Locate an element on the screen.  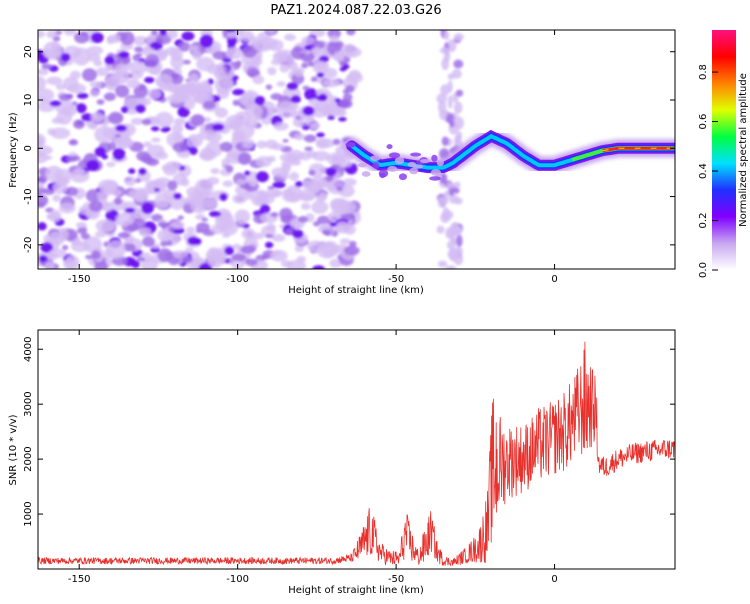
spectrogram-ytick-label: -20 is located at coordinates (28, 245).